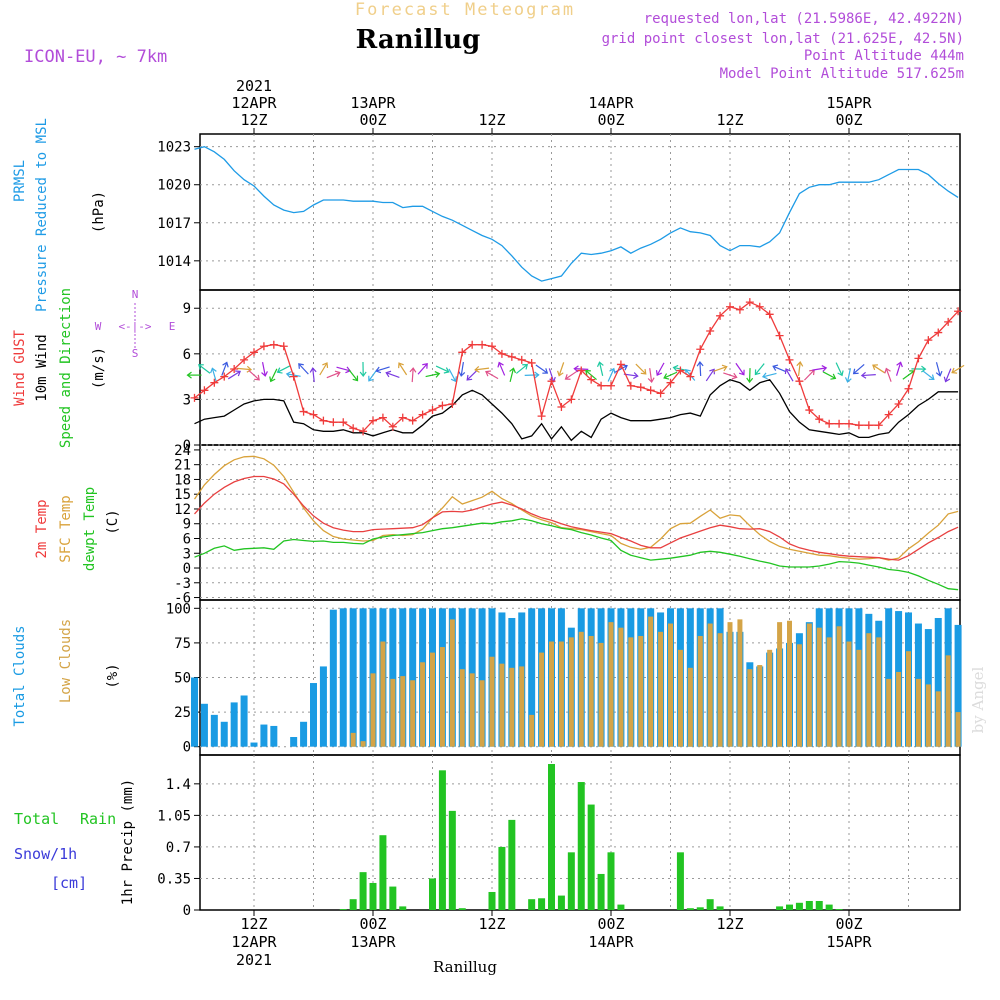 The image size is (1000, 1000). Describe the element at coordinates (42, 528) in the screenshot. I see `temp-2m-label: 2m Temp` at that location.